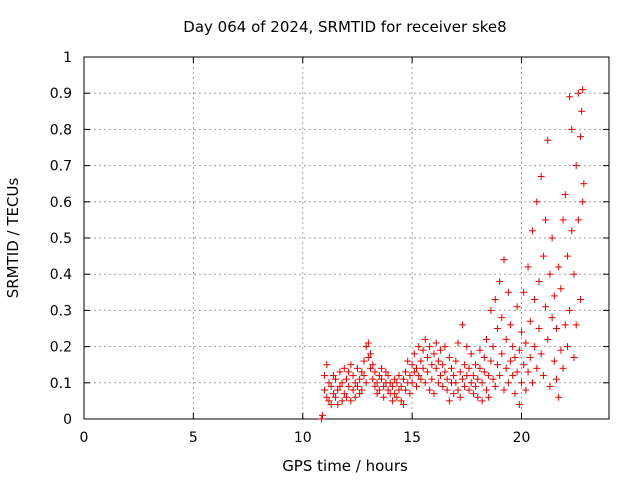 This screenshot has height=480, width=640. What do you see at coordinates (67, 420) in the screenshot?
I see `y-tick-label: 0` at bounding box center [67, 420].